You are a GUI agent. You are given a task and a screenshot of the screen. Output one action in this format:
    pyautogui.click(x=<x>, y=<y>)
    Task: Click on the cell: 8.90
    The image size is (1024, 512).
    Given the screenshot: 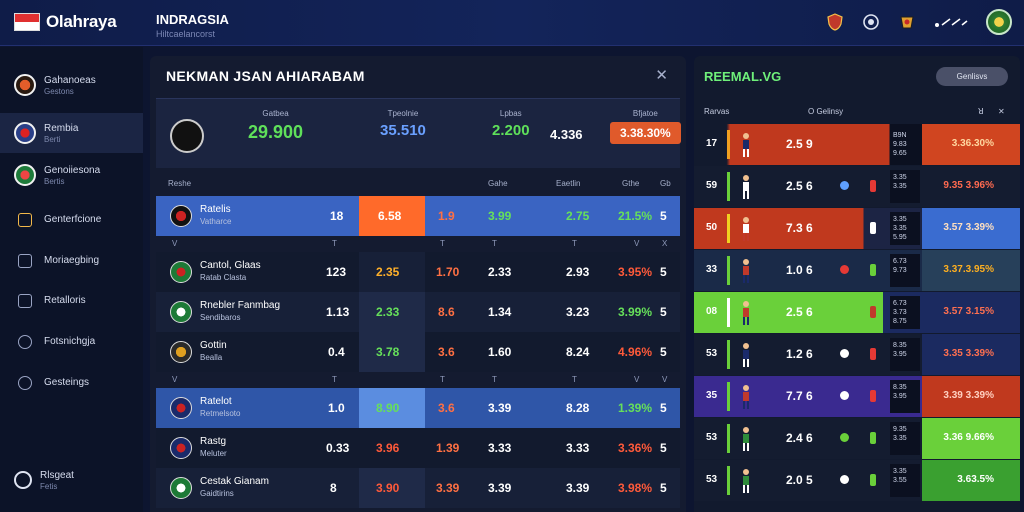 What is the action you would take?
    pyautogui.click(x=388, y=408)
    